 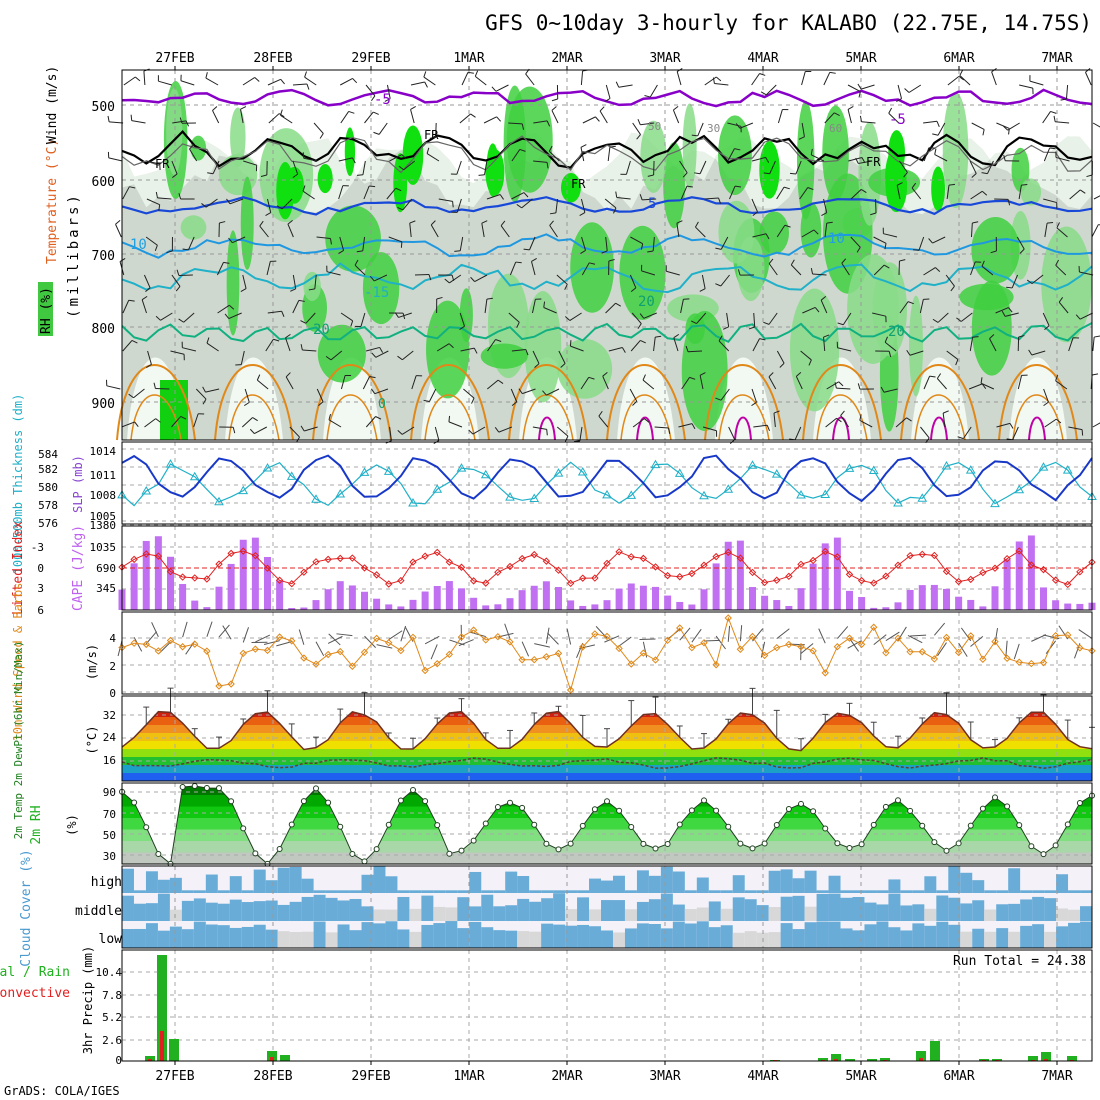 I want to click on date-label: 4MAR, so click(x=762, y=1076).